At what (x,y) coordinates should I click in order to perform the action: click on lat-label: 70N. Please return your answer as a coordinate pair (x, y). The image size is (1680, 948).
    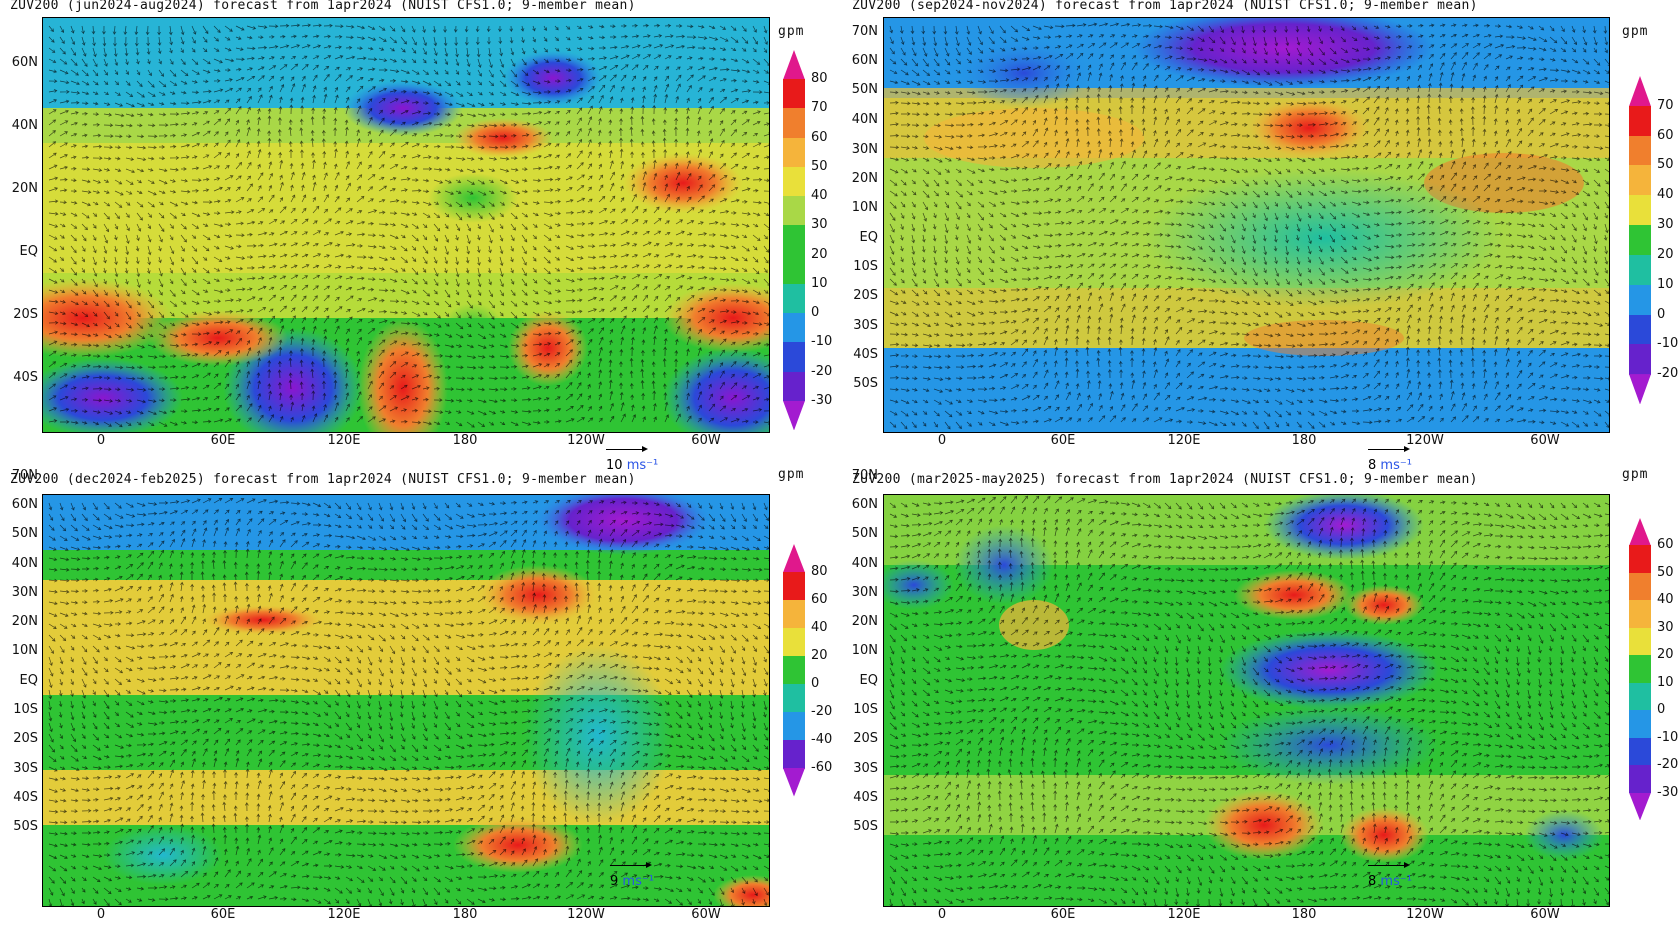
    Looking at the image, I should click on (864, 31).